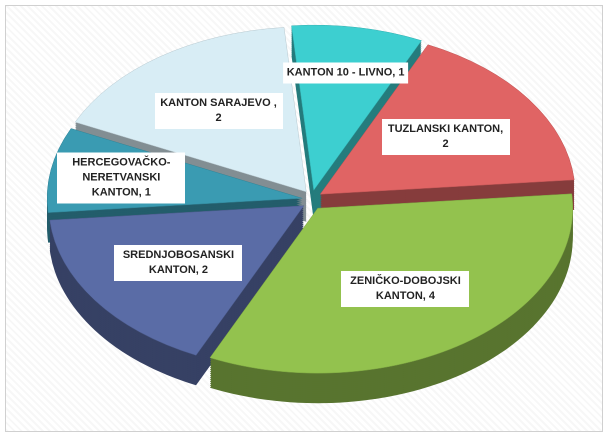  I want to click on category-label: SREDNJOBOSANSKI KANTON,, so click(178, 262).